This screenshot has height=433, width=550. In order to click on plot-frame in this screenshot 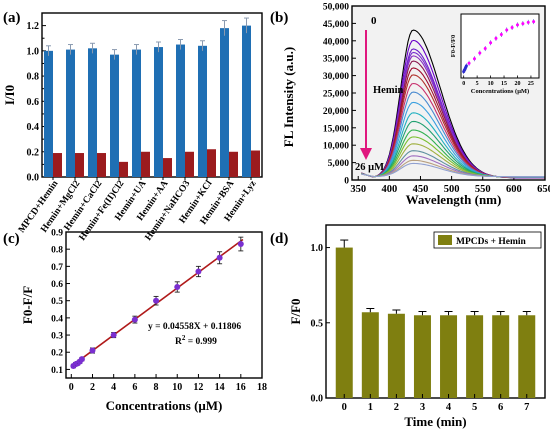, I will do `click(164, 305)`.